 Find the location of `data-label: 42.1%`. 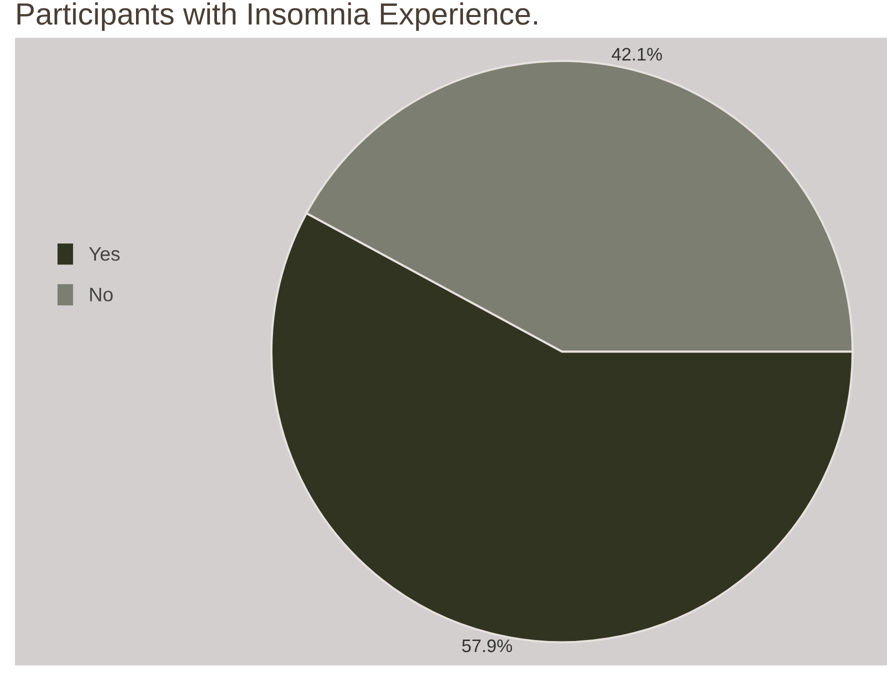

data-label: 42.1% is located at coordinates (637, 54).